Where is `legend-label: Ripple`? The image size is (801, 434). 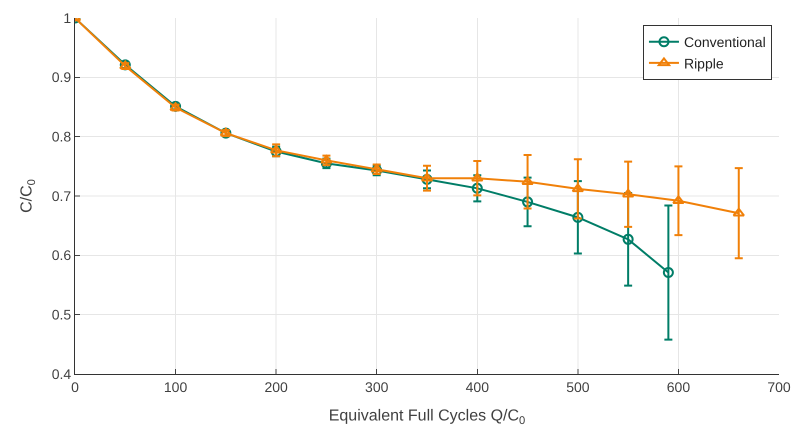 legend-label: Ripple is located at coordinates (704, 63).